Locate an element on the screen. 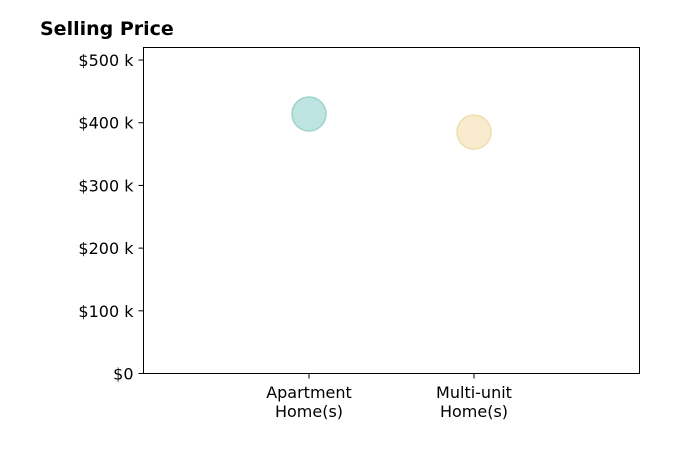 This screenshot has width=679, height=462. x-tick-label-line: Multi-unit is located at coordinates (474, 392).